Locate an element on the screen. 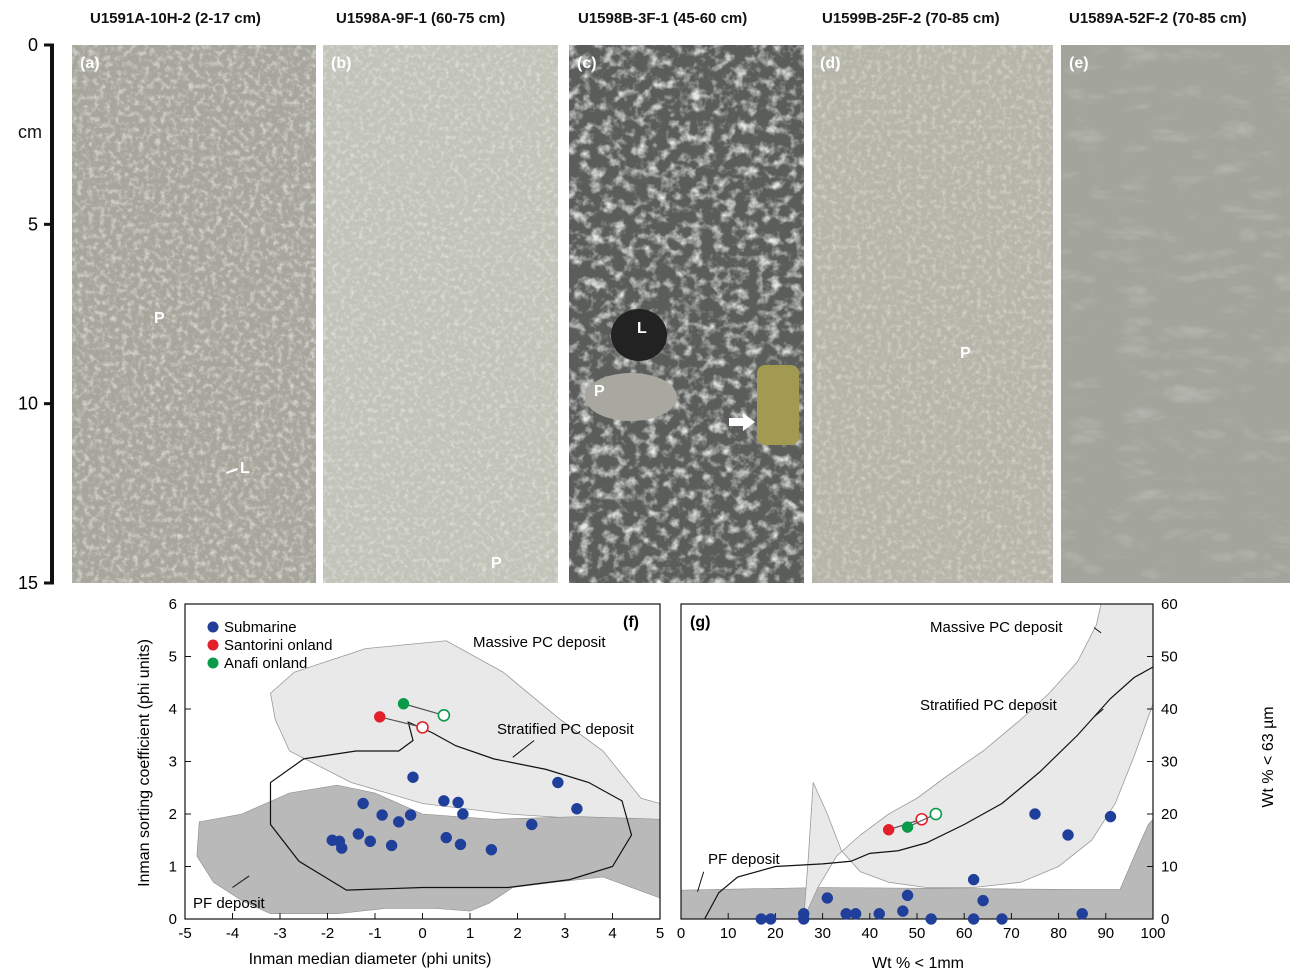 This screenshot has width=1290, height=971. depth-unit-label: cm is located at coordinates (30, 132).